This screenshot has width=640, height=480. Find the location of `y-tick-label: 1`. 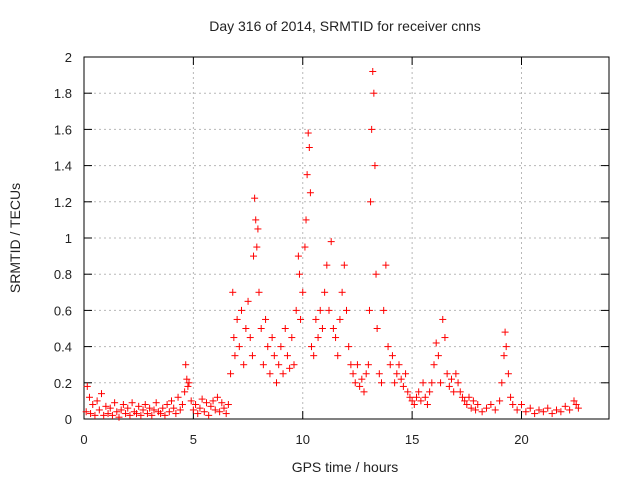

y-tick-label: 1 is located at coordinates (68, 238).